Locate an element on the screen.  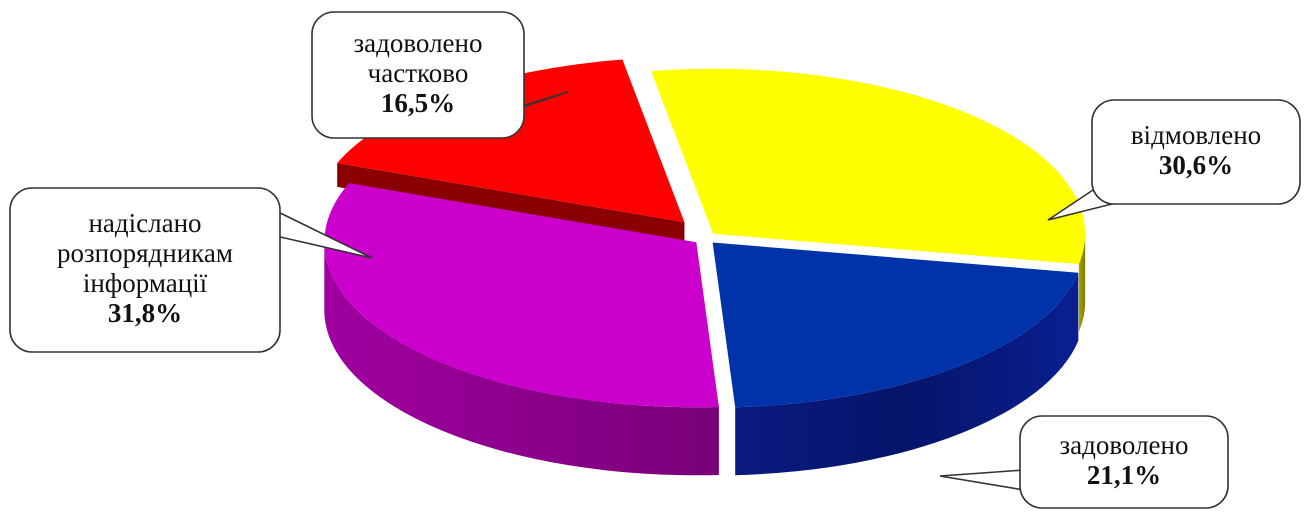
callout-label-line: частково is located at coordinates (418, 73).